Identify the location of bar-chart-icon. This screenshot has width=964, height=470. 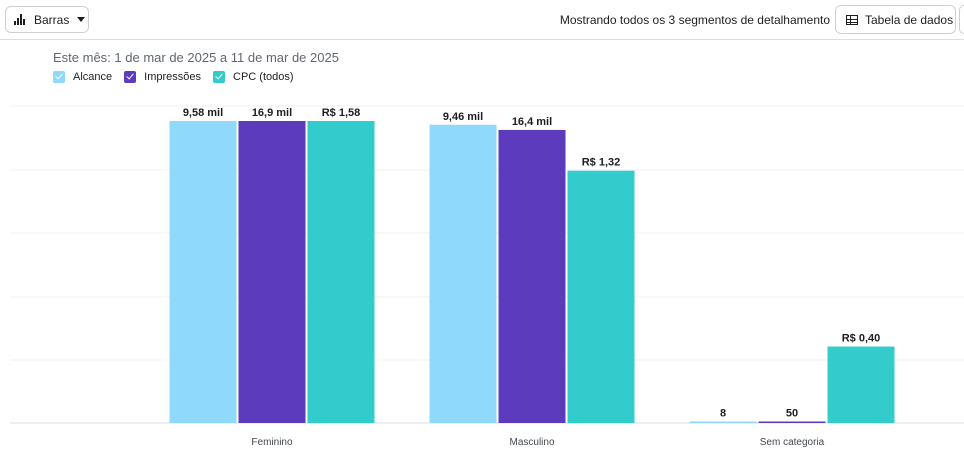
(20, 19).